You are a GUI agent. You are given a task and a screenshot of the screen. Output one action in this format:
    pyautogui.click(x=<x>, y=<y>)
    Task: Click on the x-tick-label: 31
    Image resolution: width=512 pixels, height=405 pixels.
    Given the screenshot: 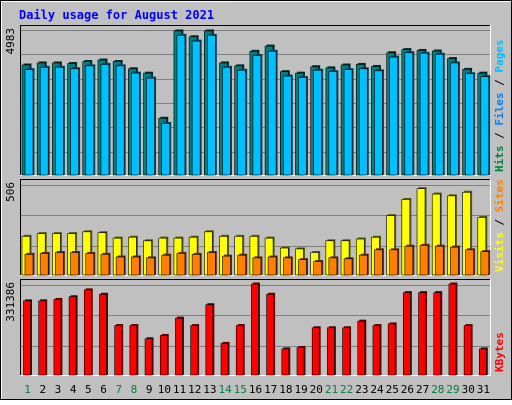 What is the action you would take?
    pyautogui.click(x=483, y=389)
    